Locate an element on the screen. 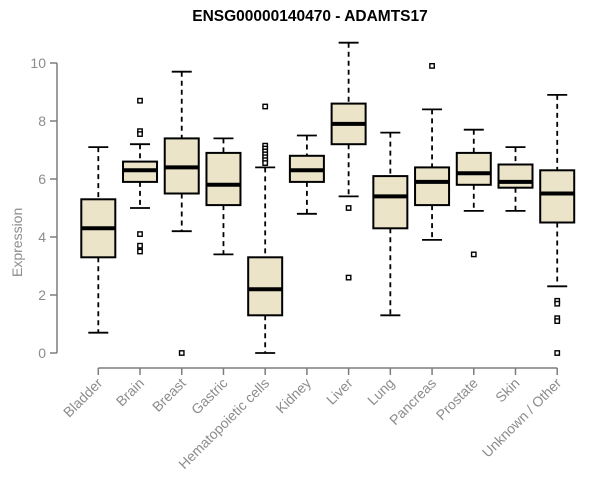 This screenshot has width=600, height=500. boxplot-breast is located at coordinates (181, 213).